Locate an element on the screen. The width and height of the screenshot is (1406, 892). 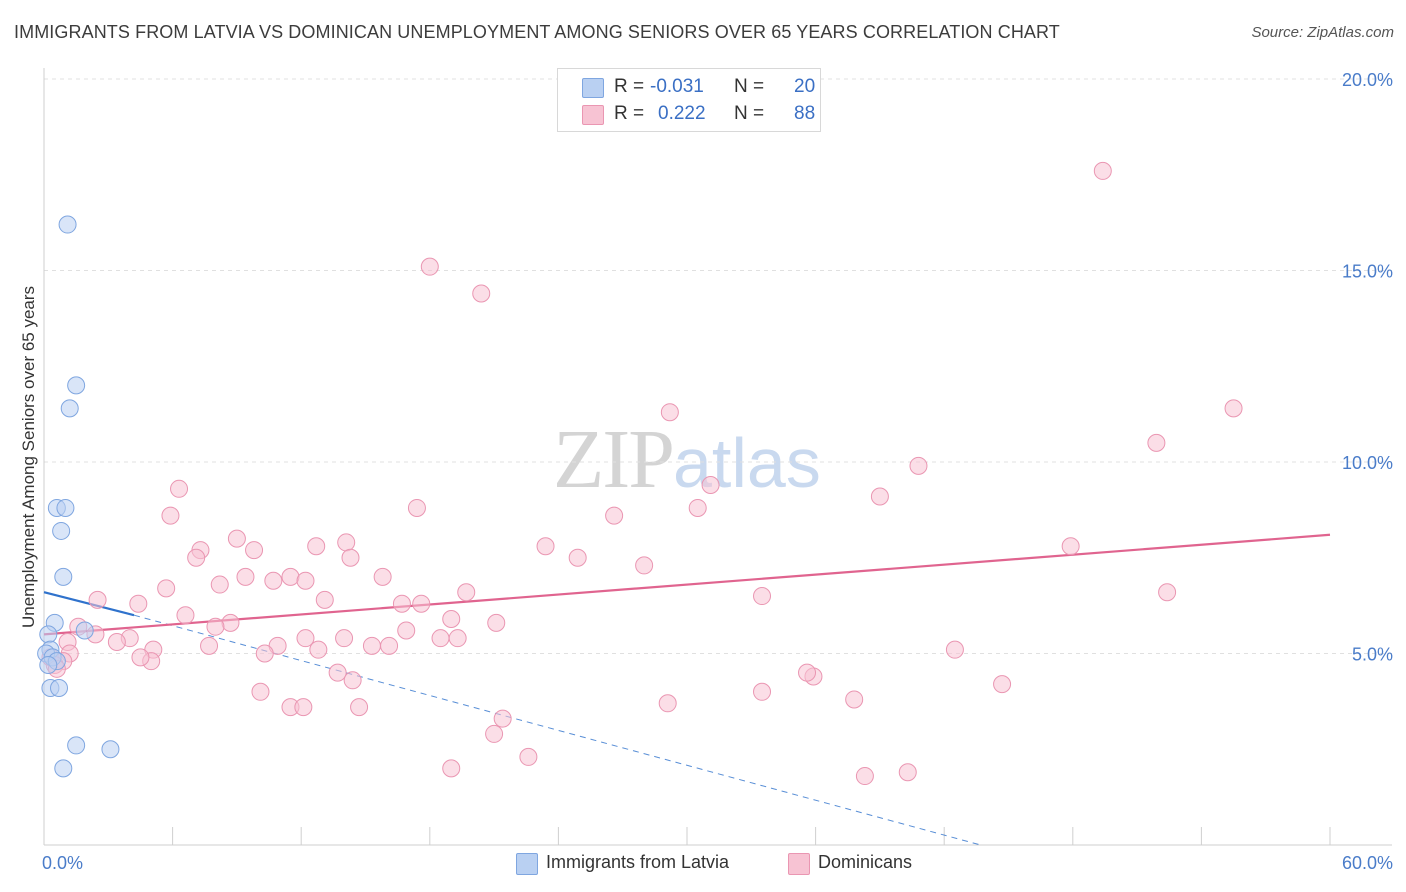
y-tick-label: 20.0% is located at coordinates (1367, 80).